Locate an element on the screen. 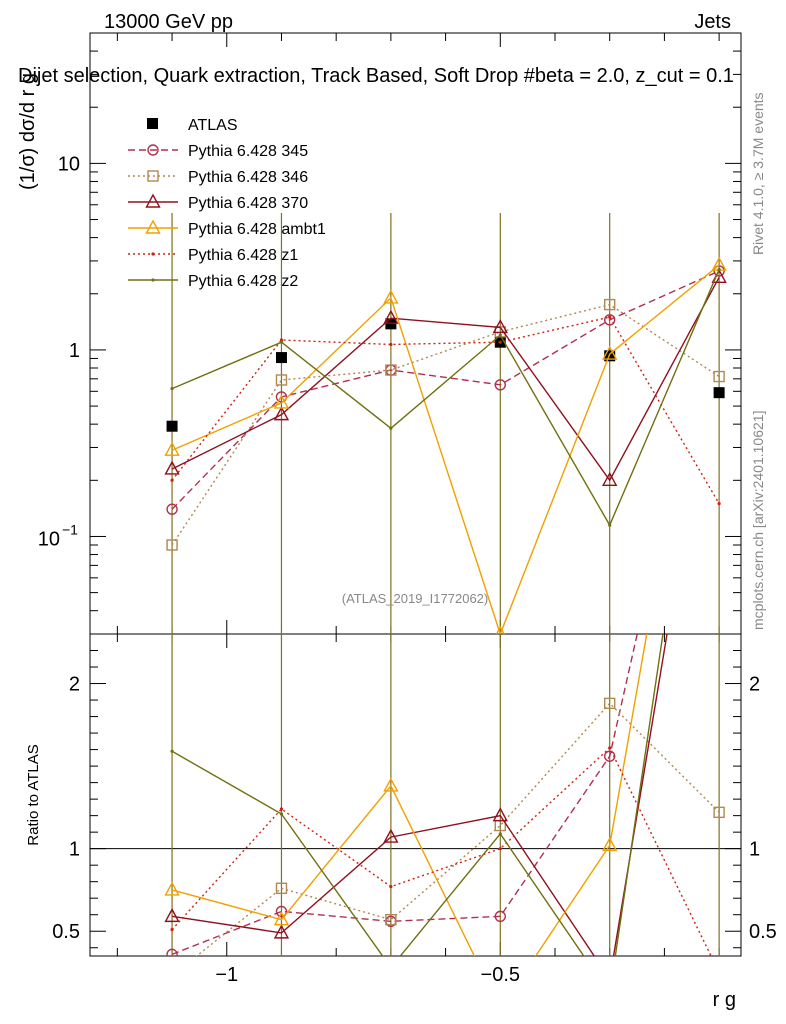 Image resolution: width=786 pixels, height=1024 pixels. legend-label: ATLAS is located at coordinates (213, 125).